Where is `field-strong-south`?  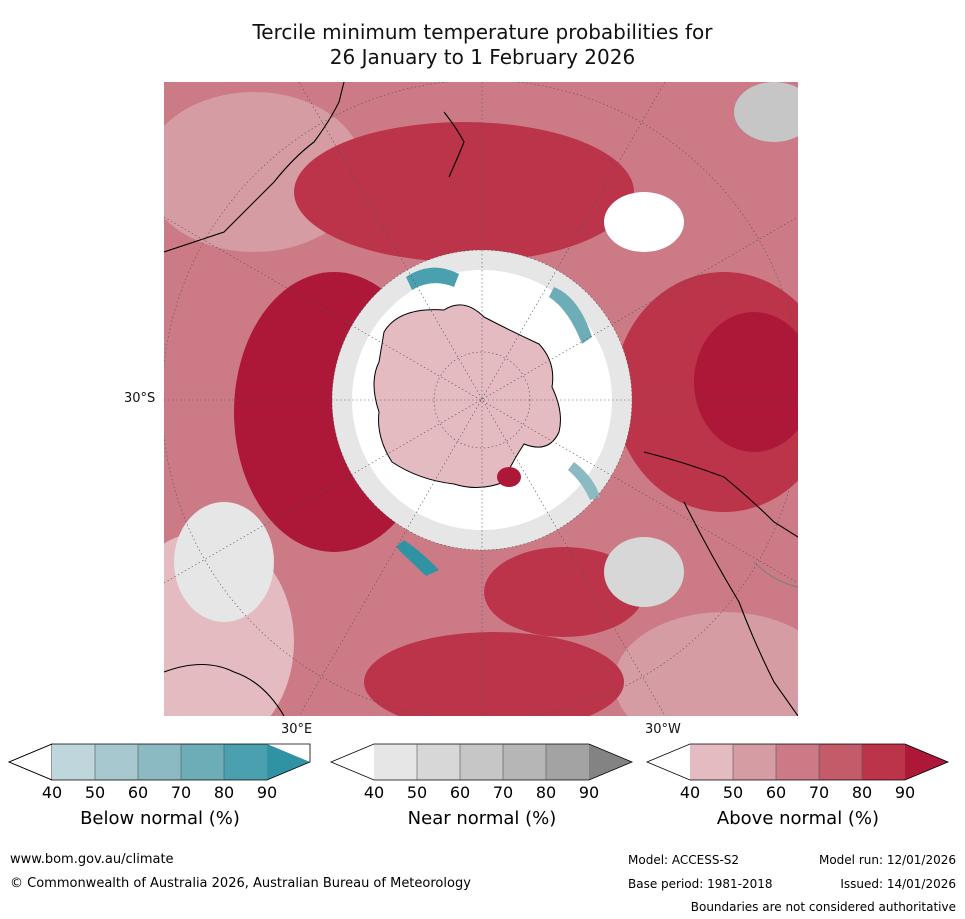 field-strong-south is located at coordinates (564, 592).